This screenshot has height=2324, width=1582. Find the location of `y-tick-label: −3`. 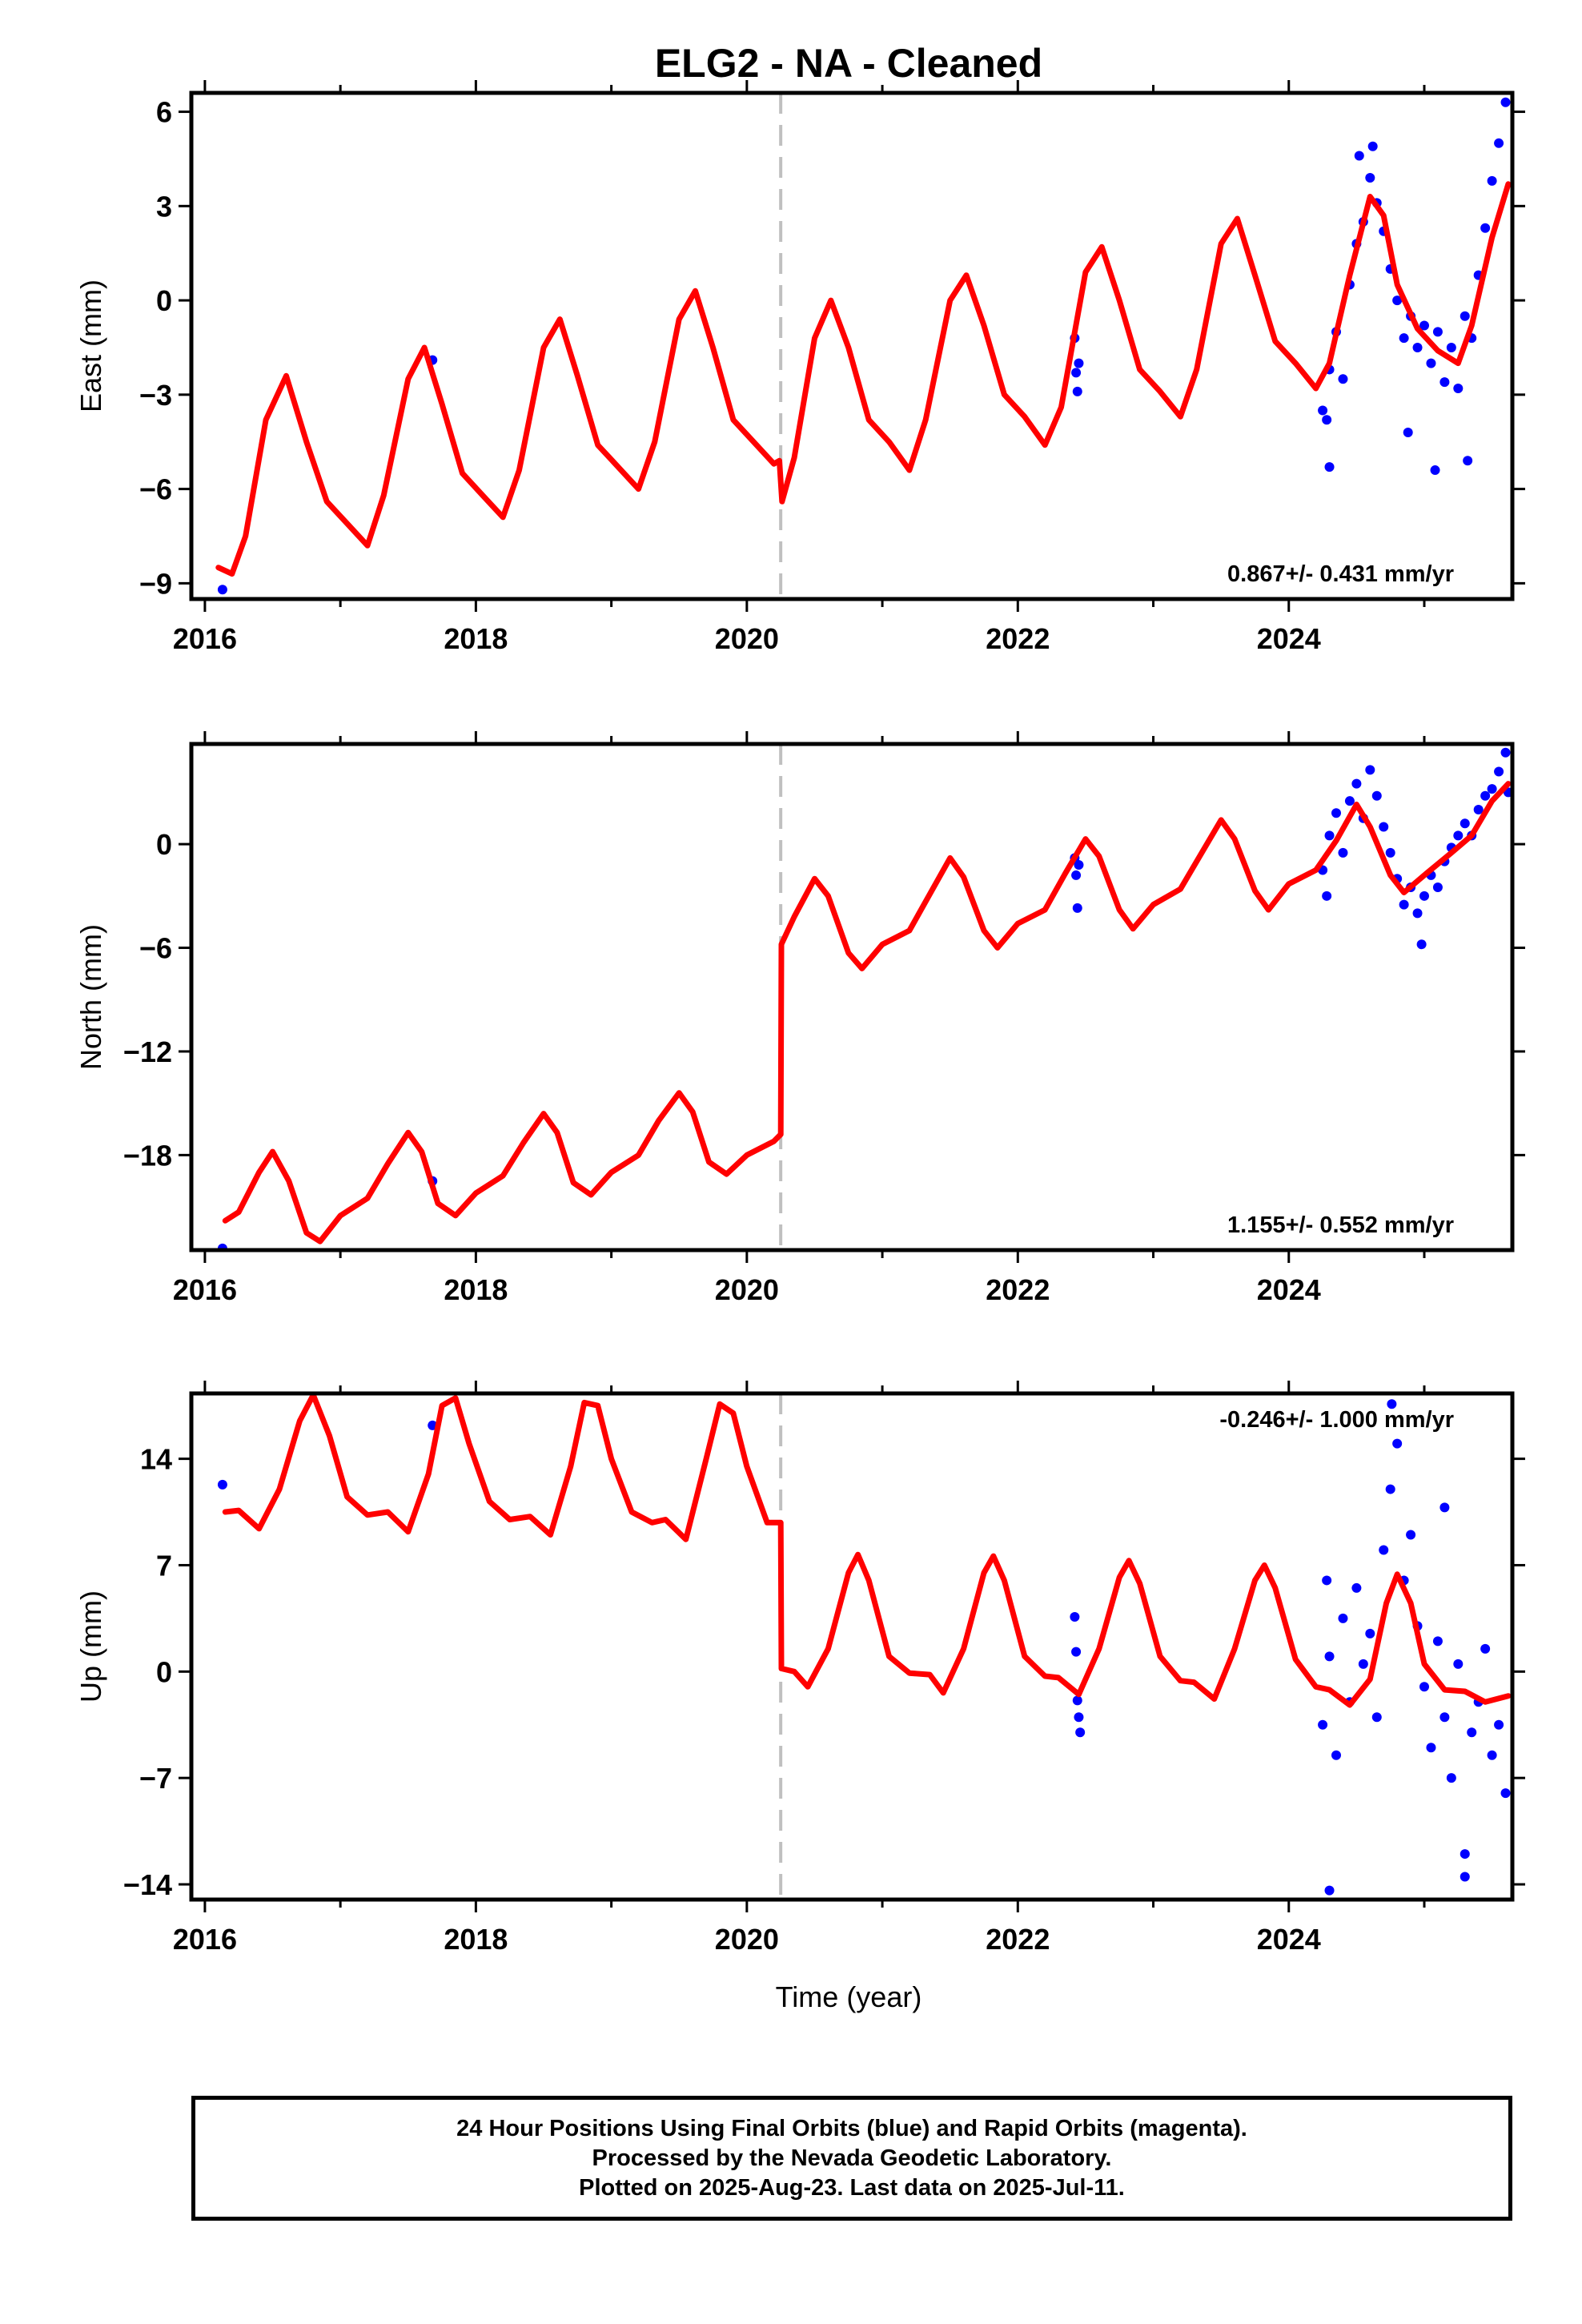

y-tick-label: −3 is located at coordinates (155, 395).